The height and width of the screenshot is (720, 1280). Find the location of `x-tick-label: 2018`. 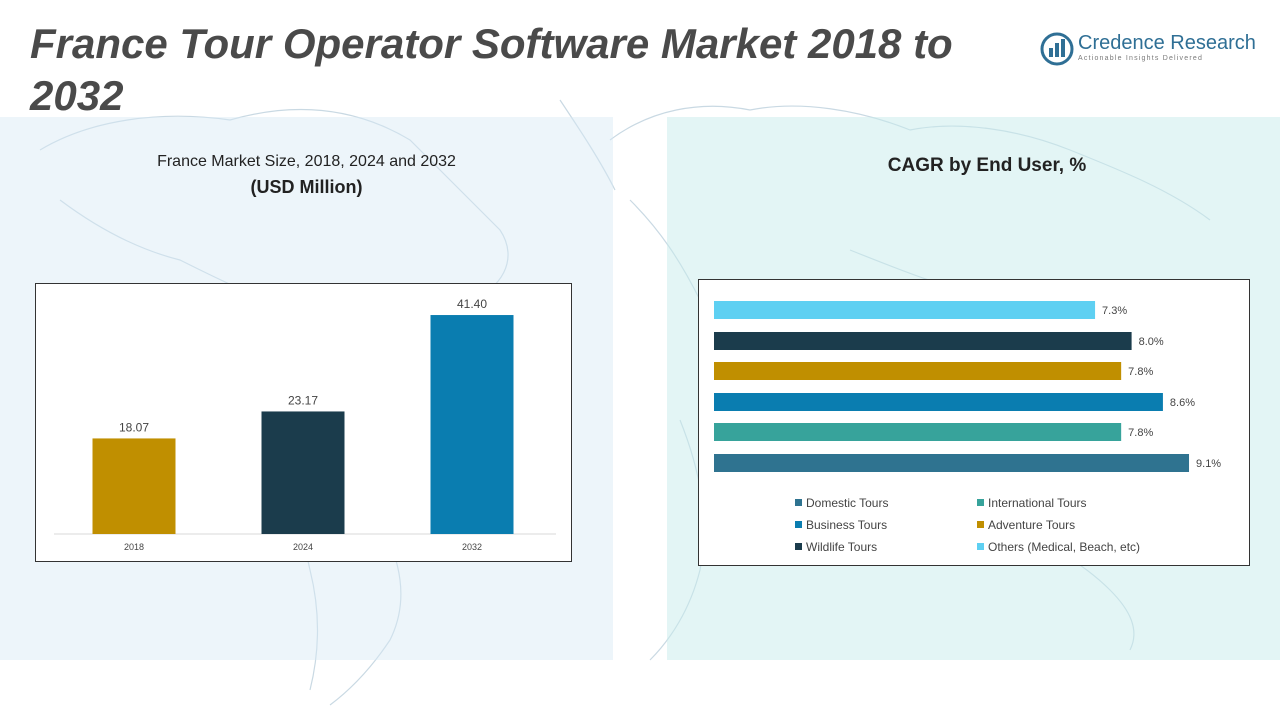

x-tick-label: 2018 is located at coordinates (134, 547).